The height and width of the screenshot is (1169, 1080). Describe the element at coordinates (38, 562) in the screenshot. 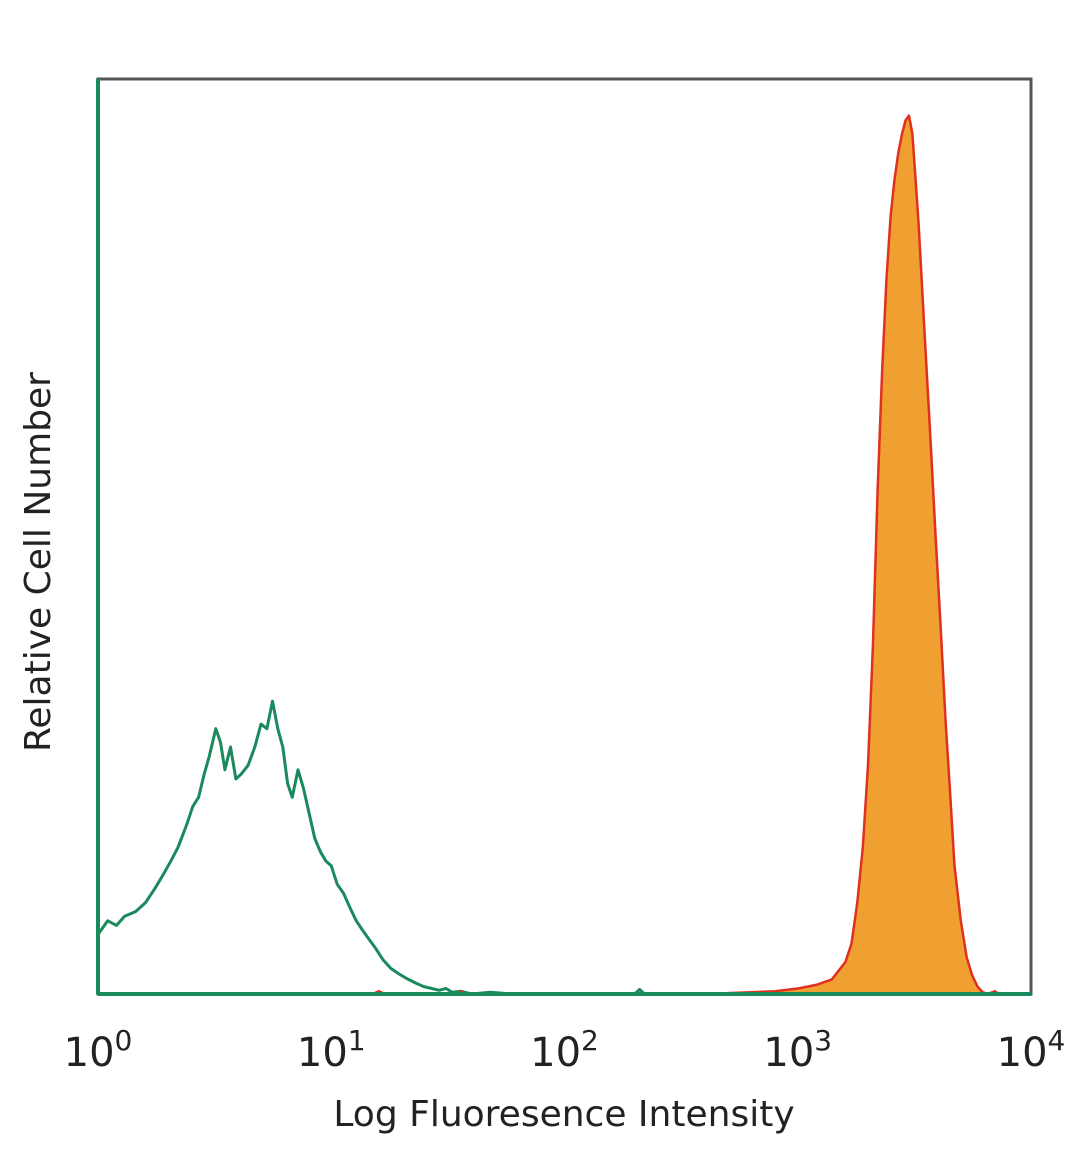

I see `y-axis-label: Relative Cell Number` at that location.